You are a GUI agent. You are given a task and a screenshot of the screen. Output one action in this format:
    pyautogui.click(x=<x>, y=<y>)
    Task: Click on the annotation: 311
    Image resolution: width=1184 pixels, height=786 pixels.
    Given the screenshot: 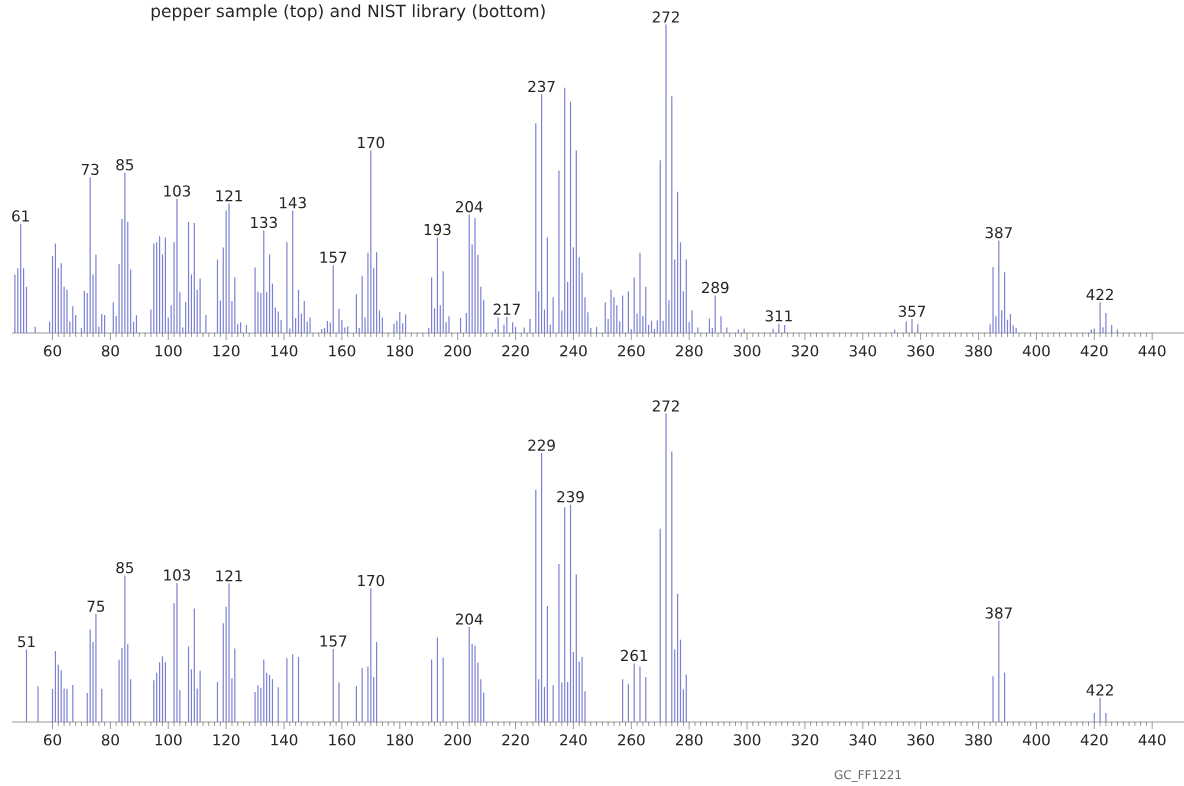 What is the action you would take?
    pyautogui.click(x=778, y=316)
    